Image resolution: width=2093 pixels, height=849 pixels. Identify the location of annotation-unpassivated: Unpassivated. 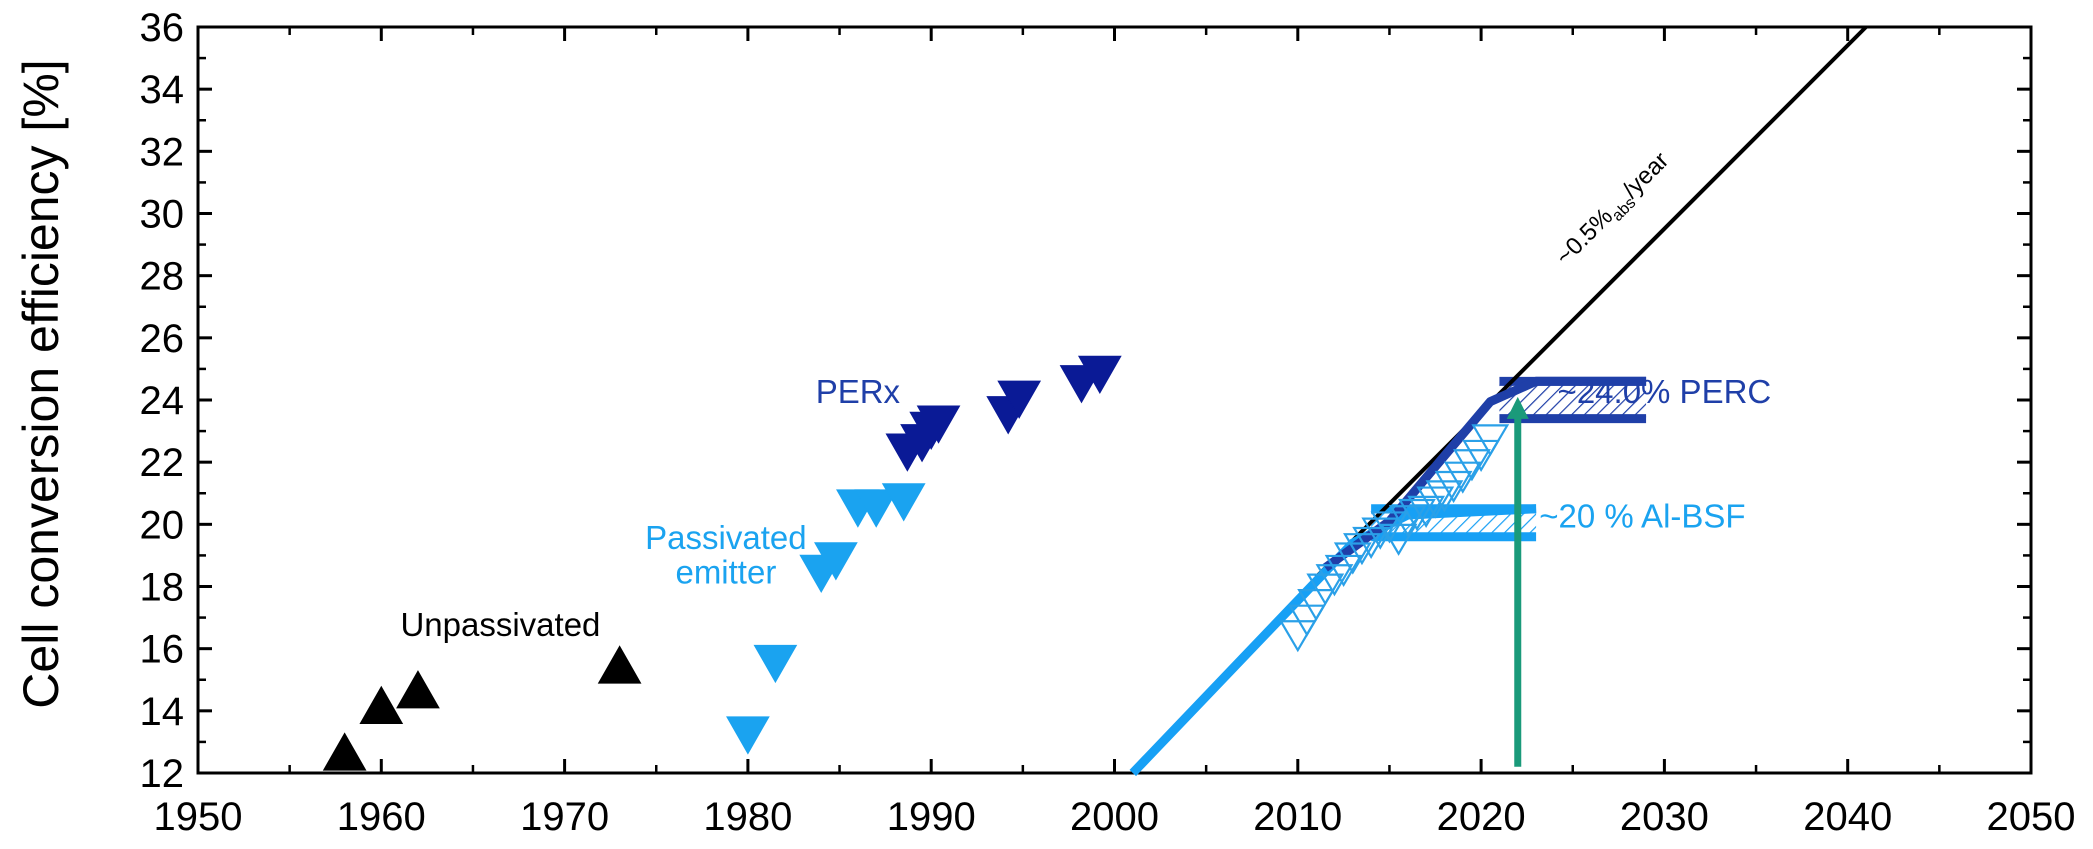
(500, 624).